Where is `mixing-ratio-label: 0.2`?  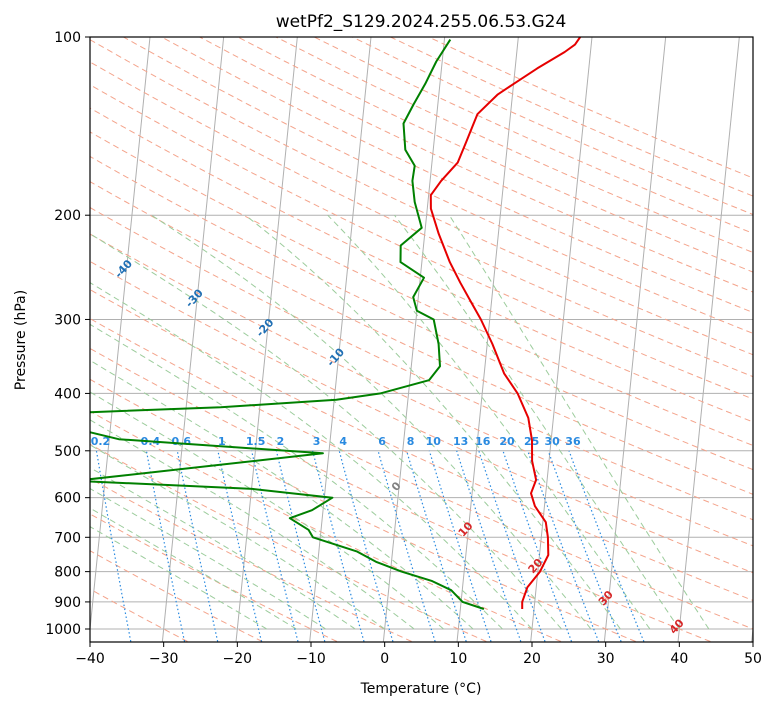
mixing-ratio-label: 0.2 is located at coordinates (101, 441).